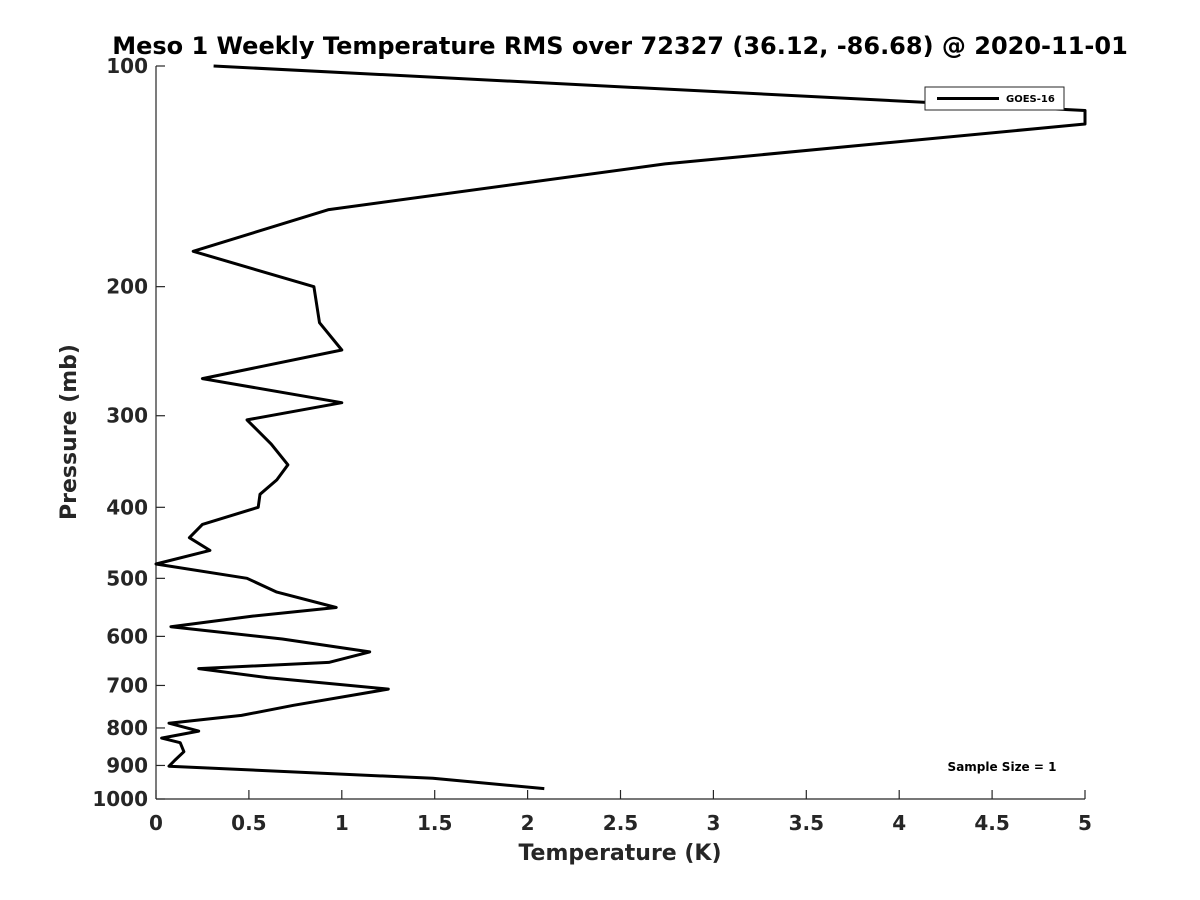 This screenshot has height=900, width=1200. I want to click on y-tick-label: 500, so click(127, 578).